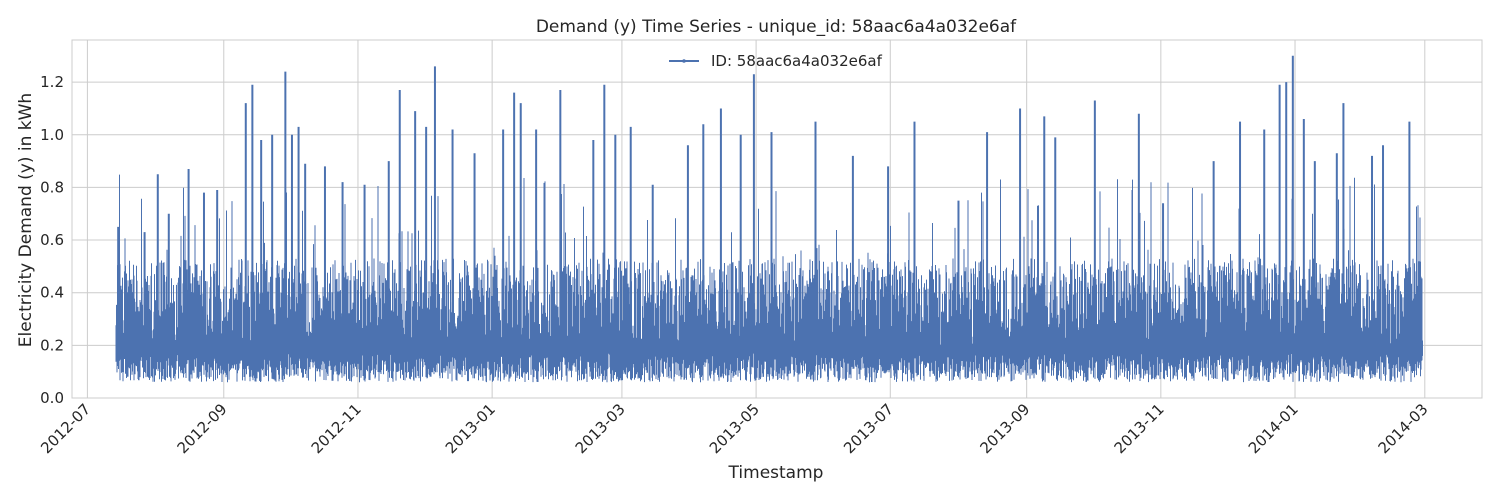 The width and height of the screenshot is (1500, 504). I want to click on y-tick-label: 1.2, so click(52, 82).